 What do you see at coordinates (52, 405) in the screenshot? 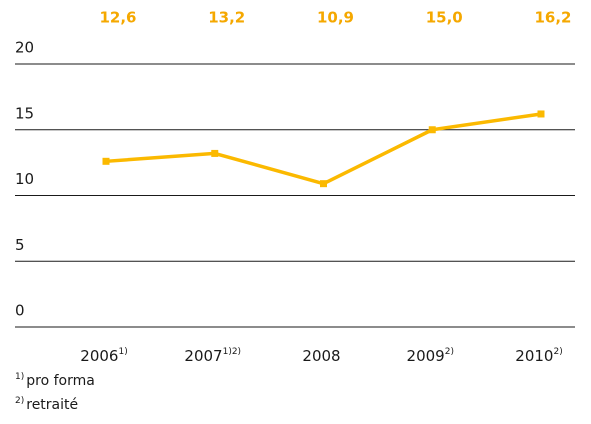
I see `footnote-text: retraité` at bounding box center [52, 405].